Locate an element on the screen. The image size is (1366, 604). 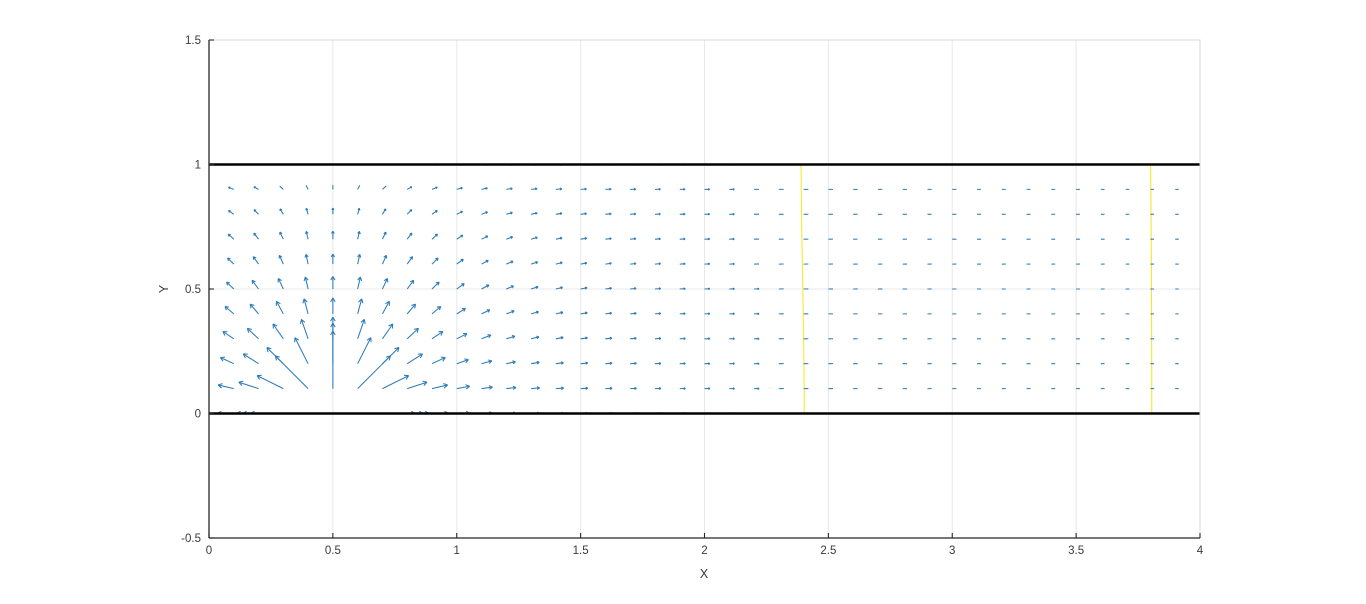
y-tick-label: -0.5 is located at coordinates (191, 539).